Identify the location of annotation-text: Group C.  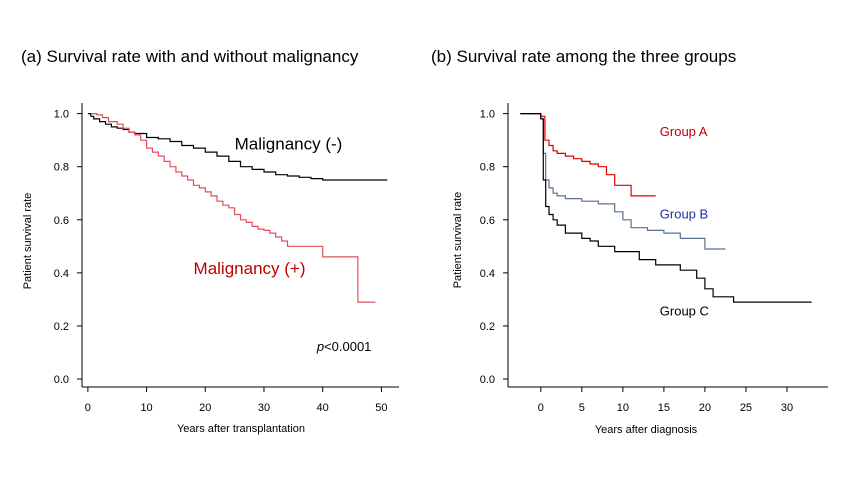
(684, 310).